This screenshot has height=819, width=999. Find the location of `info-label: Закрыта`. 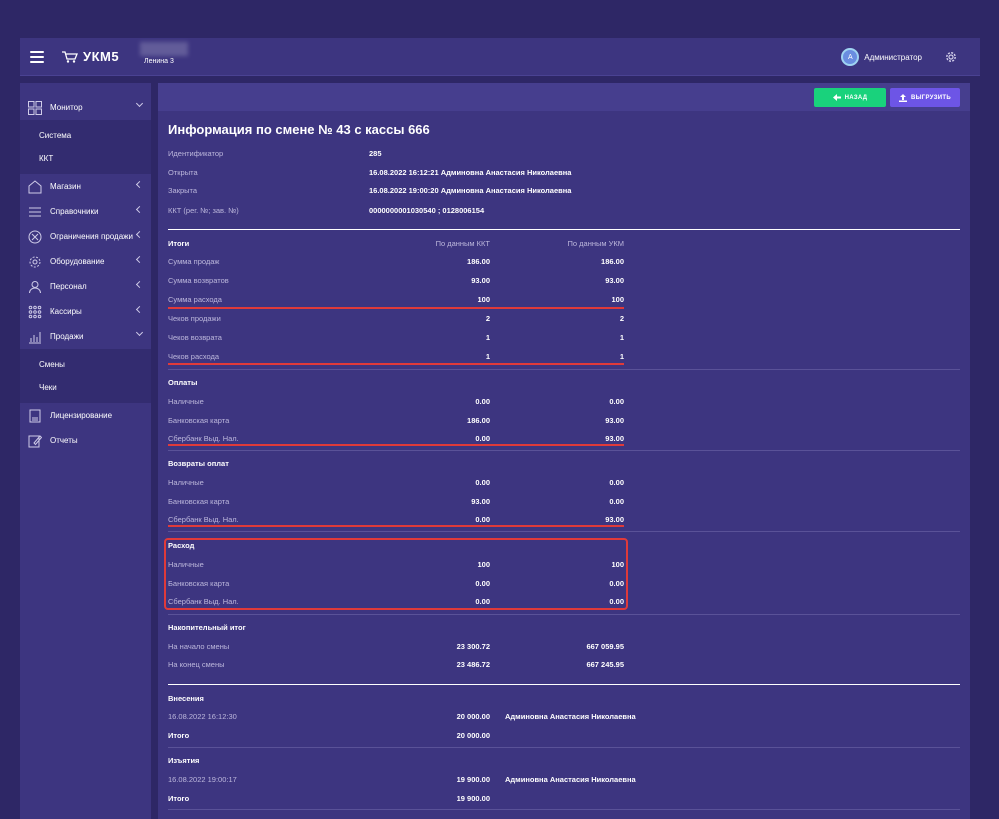

info-label: Закрыта is located at coordinates (183, 190).